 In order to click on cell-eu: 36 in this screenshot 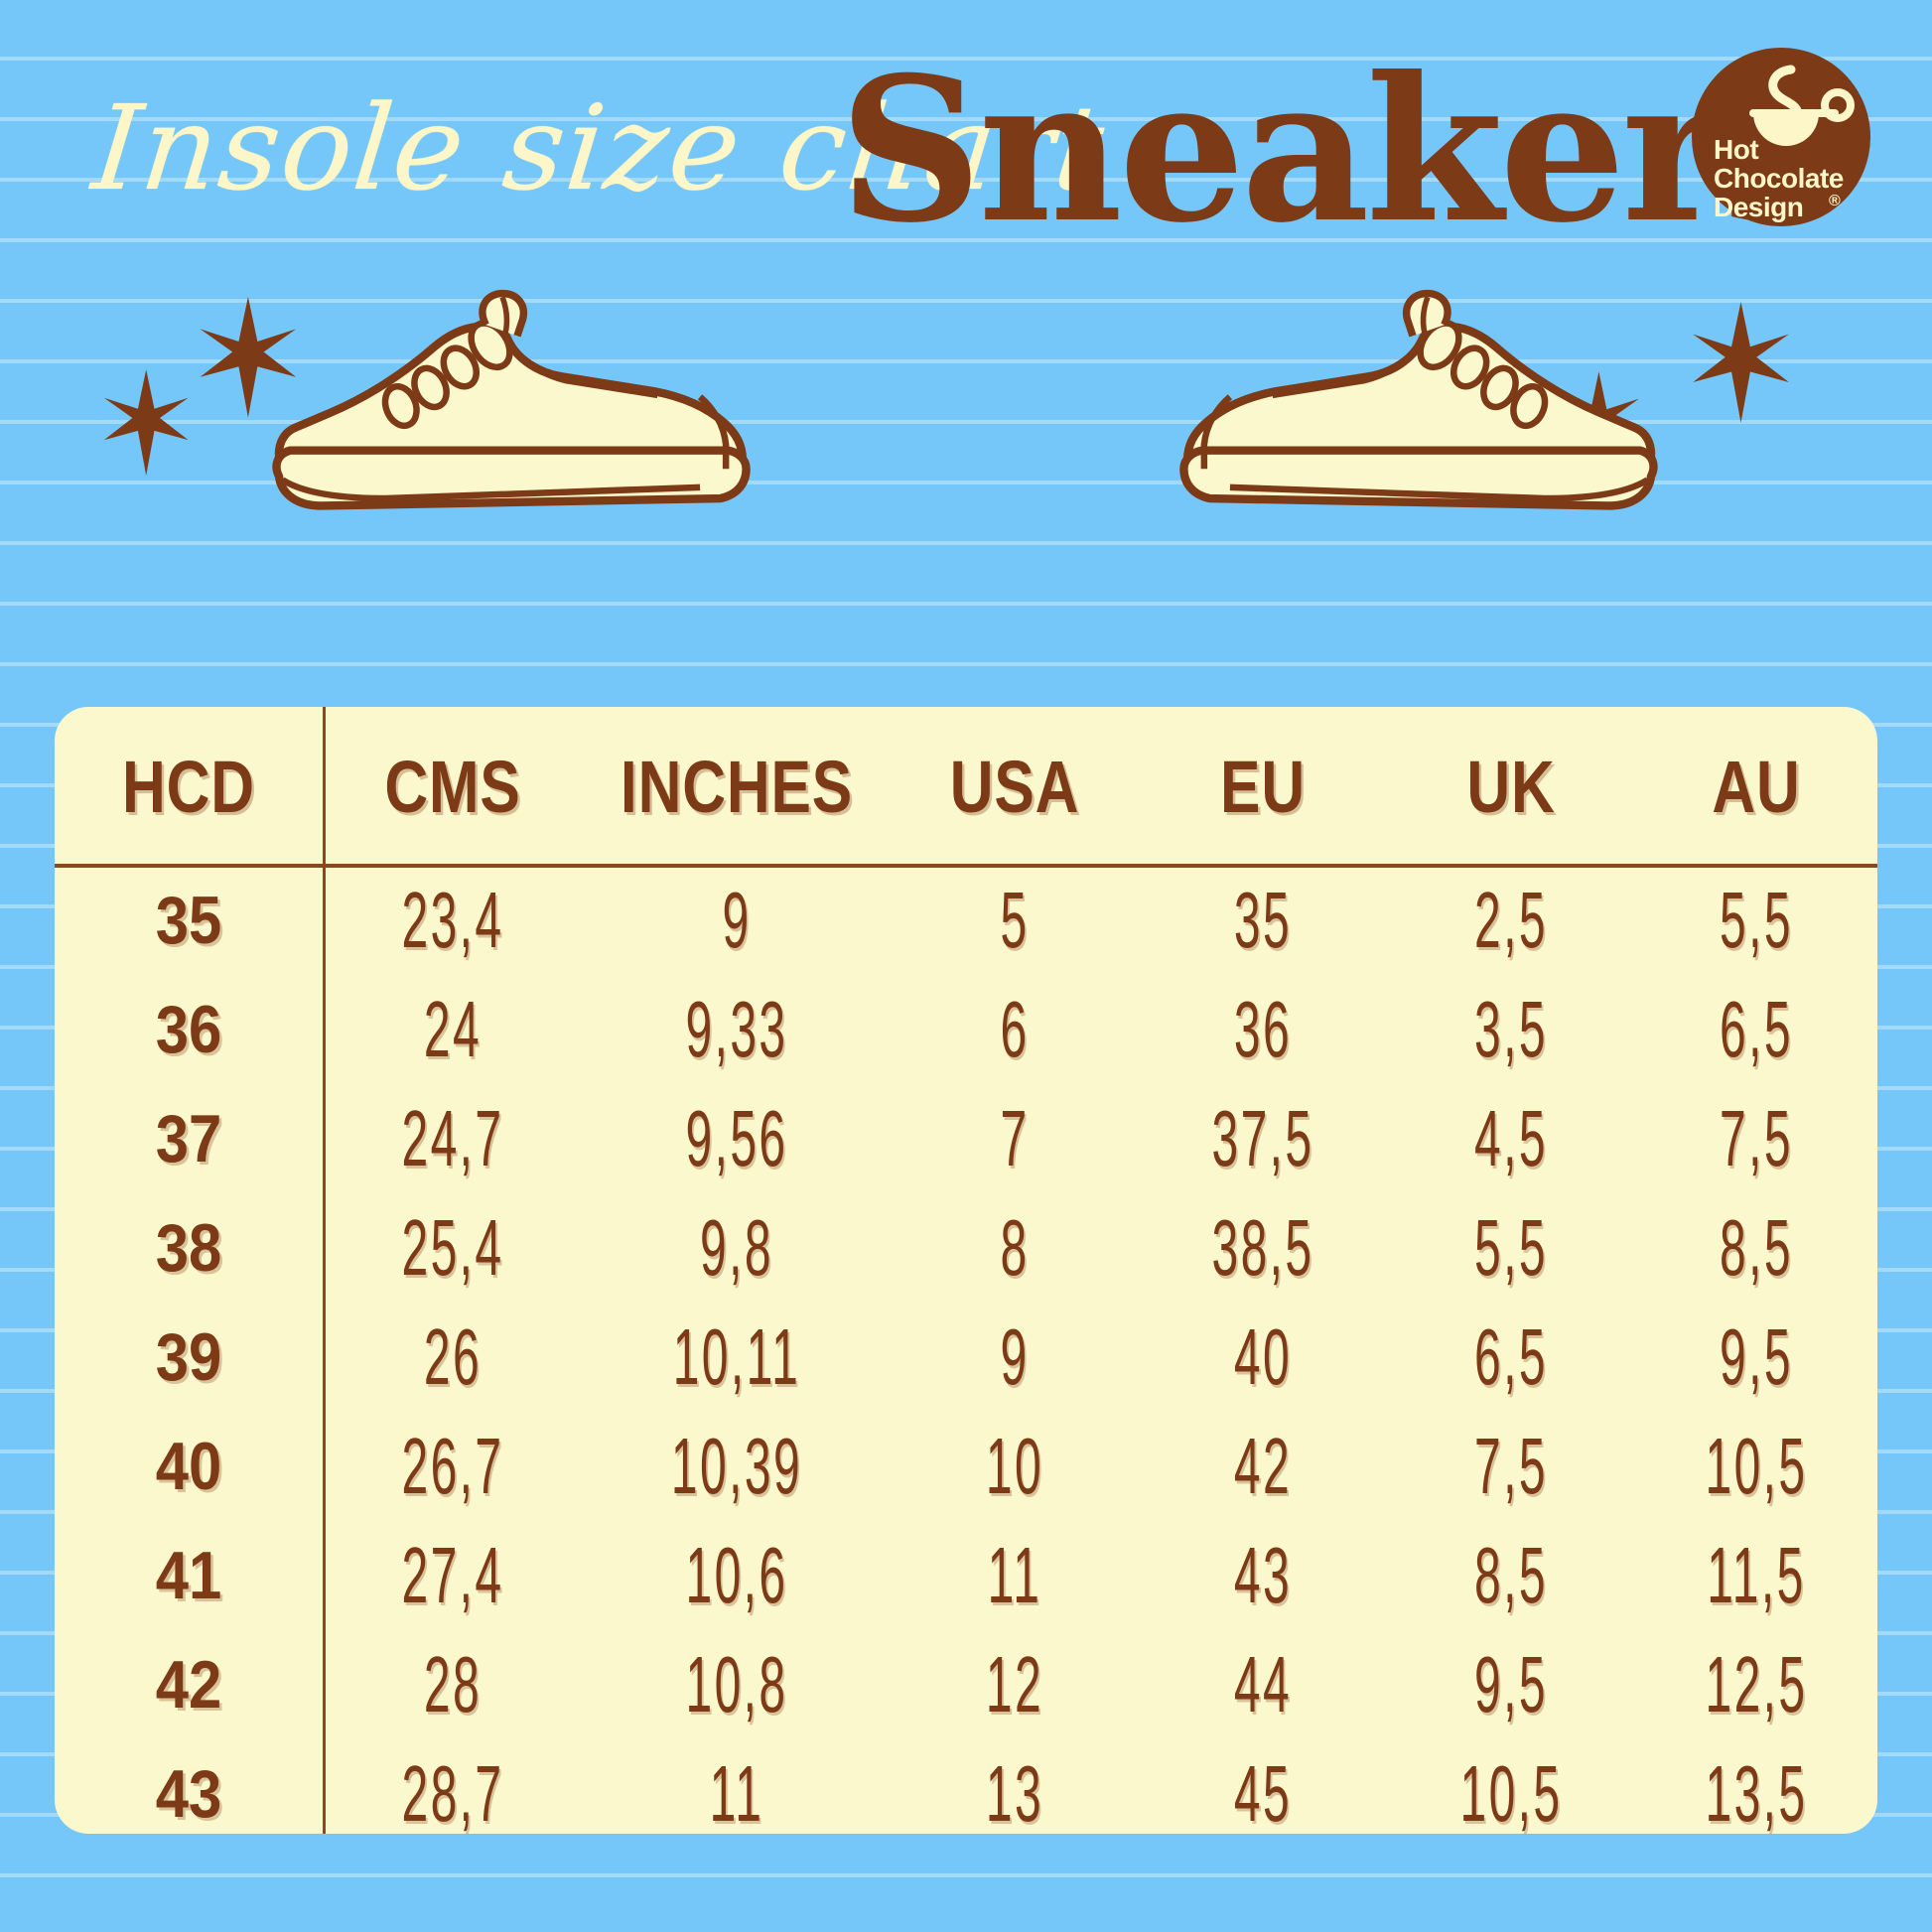, I will do `click(1263, 1029)`.